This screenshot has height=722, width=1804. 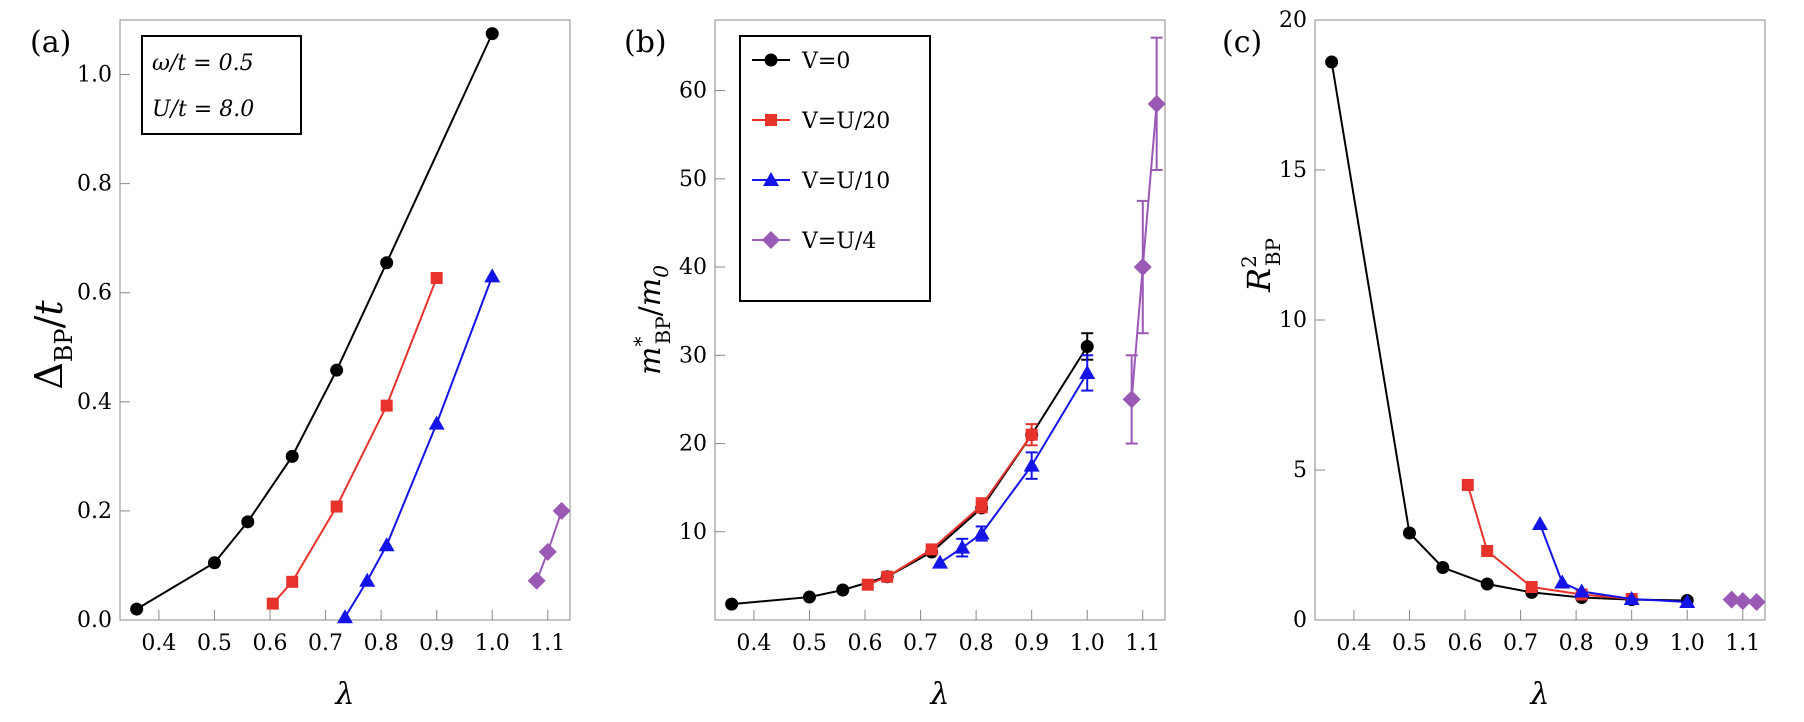 What do you see at coordinates (1539, 694) in the screenshot?
I see `panel-c-xlabel: λ` at bounding box center [1539, 694].